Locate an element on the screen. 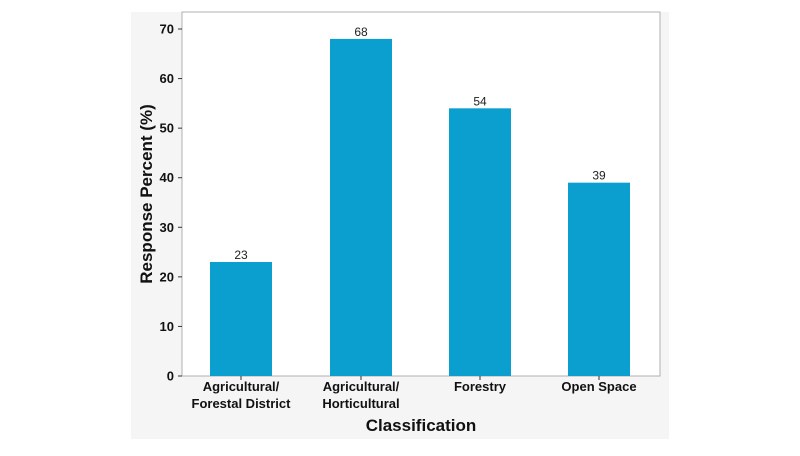  x-tick-label: Open Space is located at coordinates (598, 386).